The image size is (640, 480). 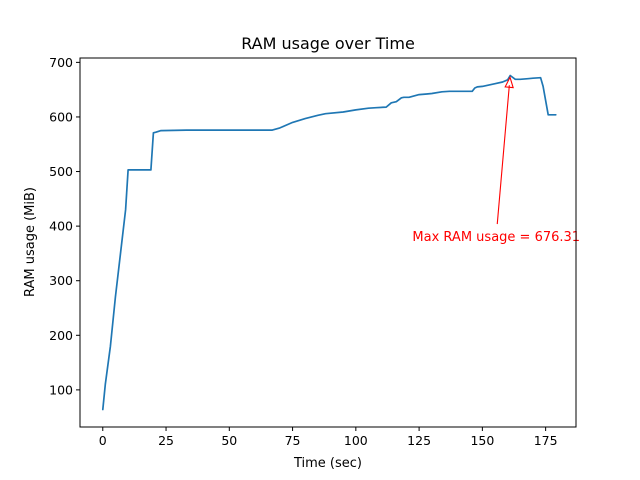 I want to click on y-tick-label: 200, so click(x=61, y=335).